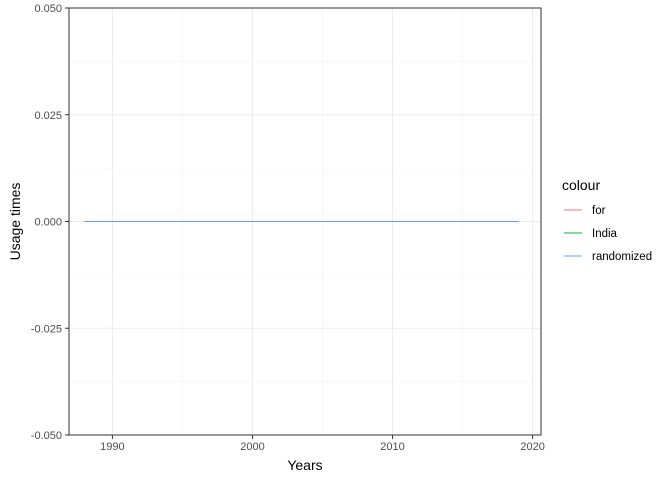  I want to click on y-axis-title: Usage times, so click(15, 222).